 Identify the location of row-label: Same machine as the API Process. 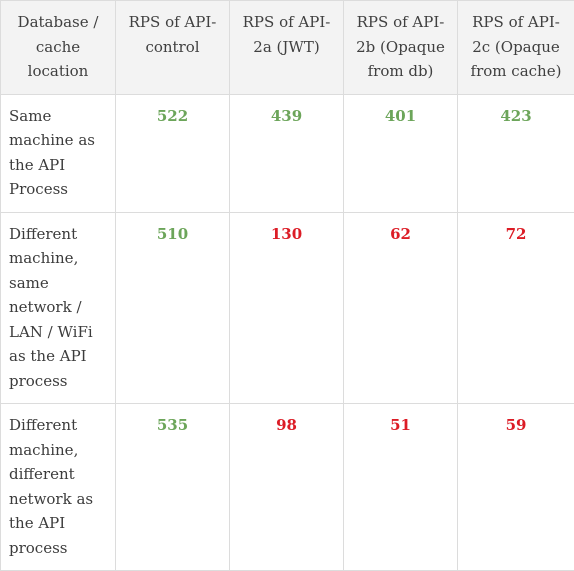
(58, 153).